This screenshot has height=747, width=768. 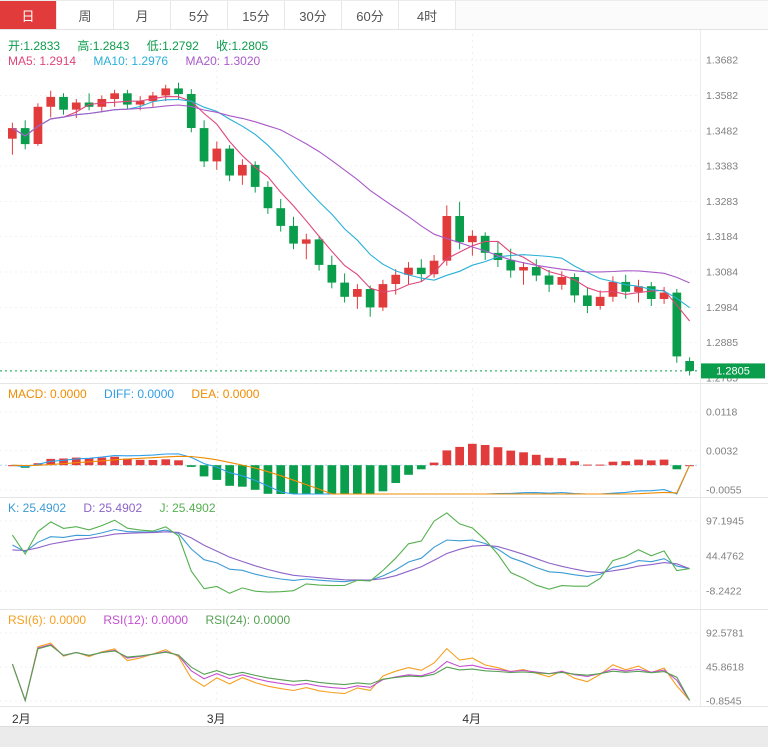 I want to click on rsi-chart: 92.5781 45.8618 -0.8545, so click(x=384, y=658).